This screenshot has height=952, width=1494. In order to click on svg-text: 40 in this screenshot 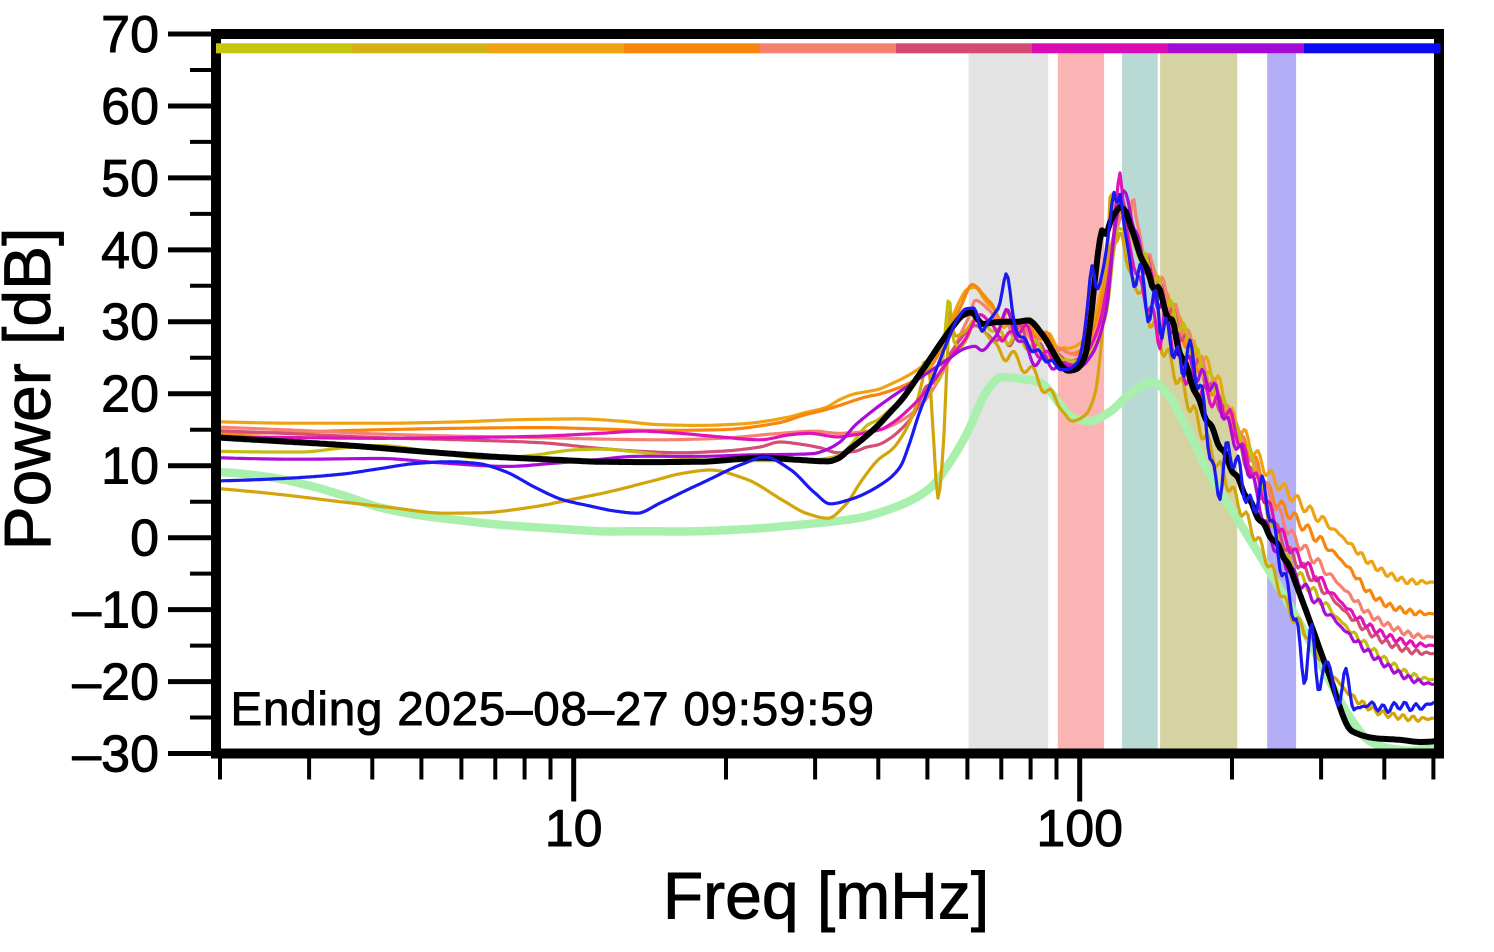, I will do `click(130, 251)`.